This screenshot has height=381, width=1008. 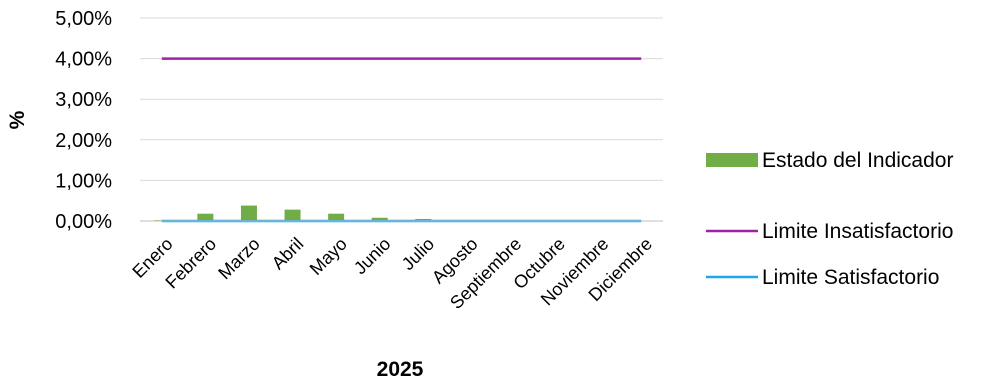 What do you see at coordinates (83, 141) in the screenshot?
I see `y-tick-label: 2,00%` at bounding box center [83, 141].